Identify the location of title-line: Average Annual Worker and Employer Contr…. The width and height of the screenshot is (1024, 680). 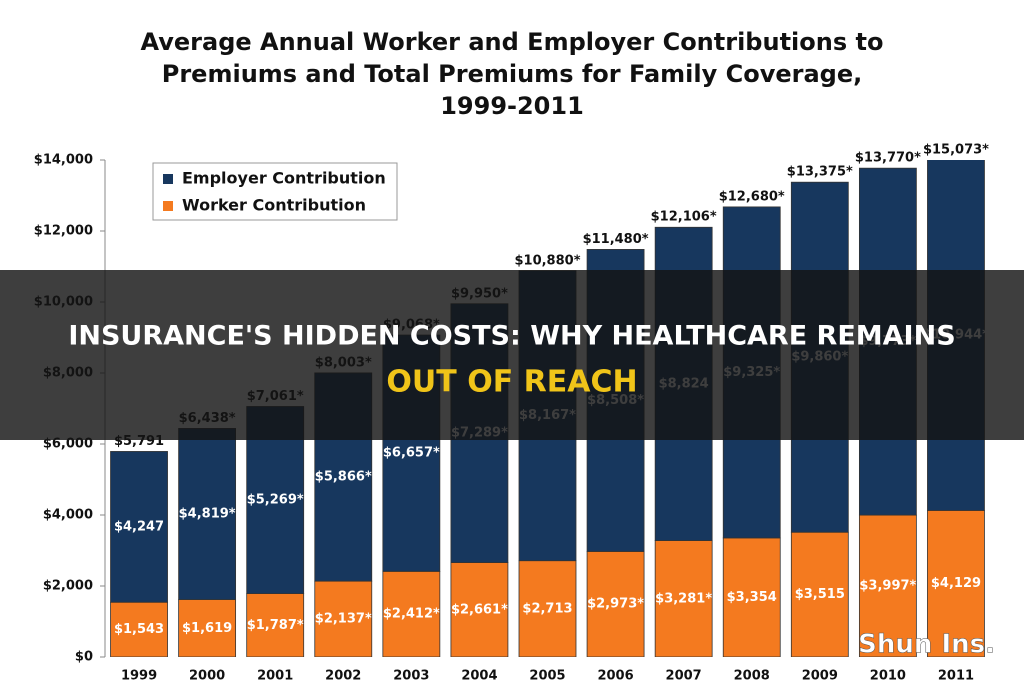
(512, 42).